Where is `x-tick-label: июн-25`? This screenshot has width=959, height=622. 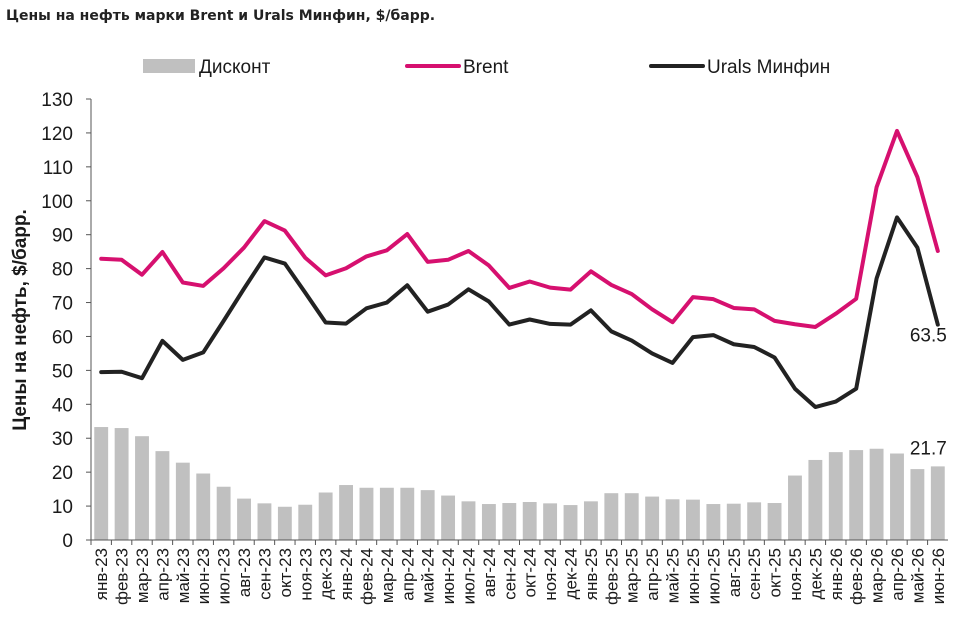
x-tick-label: июн-25 is located at coordinates (693, 576).